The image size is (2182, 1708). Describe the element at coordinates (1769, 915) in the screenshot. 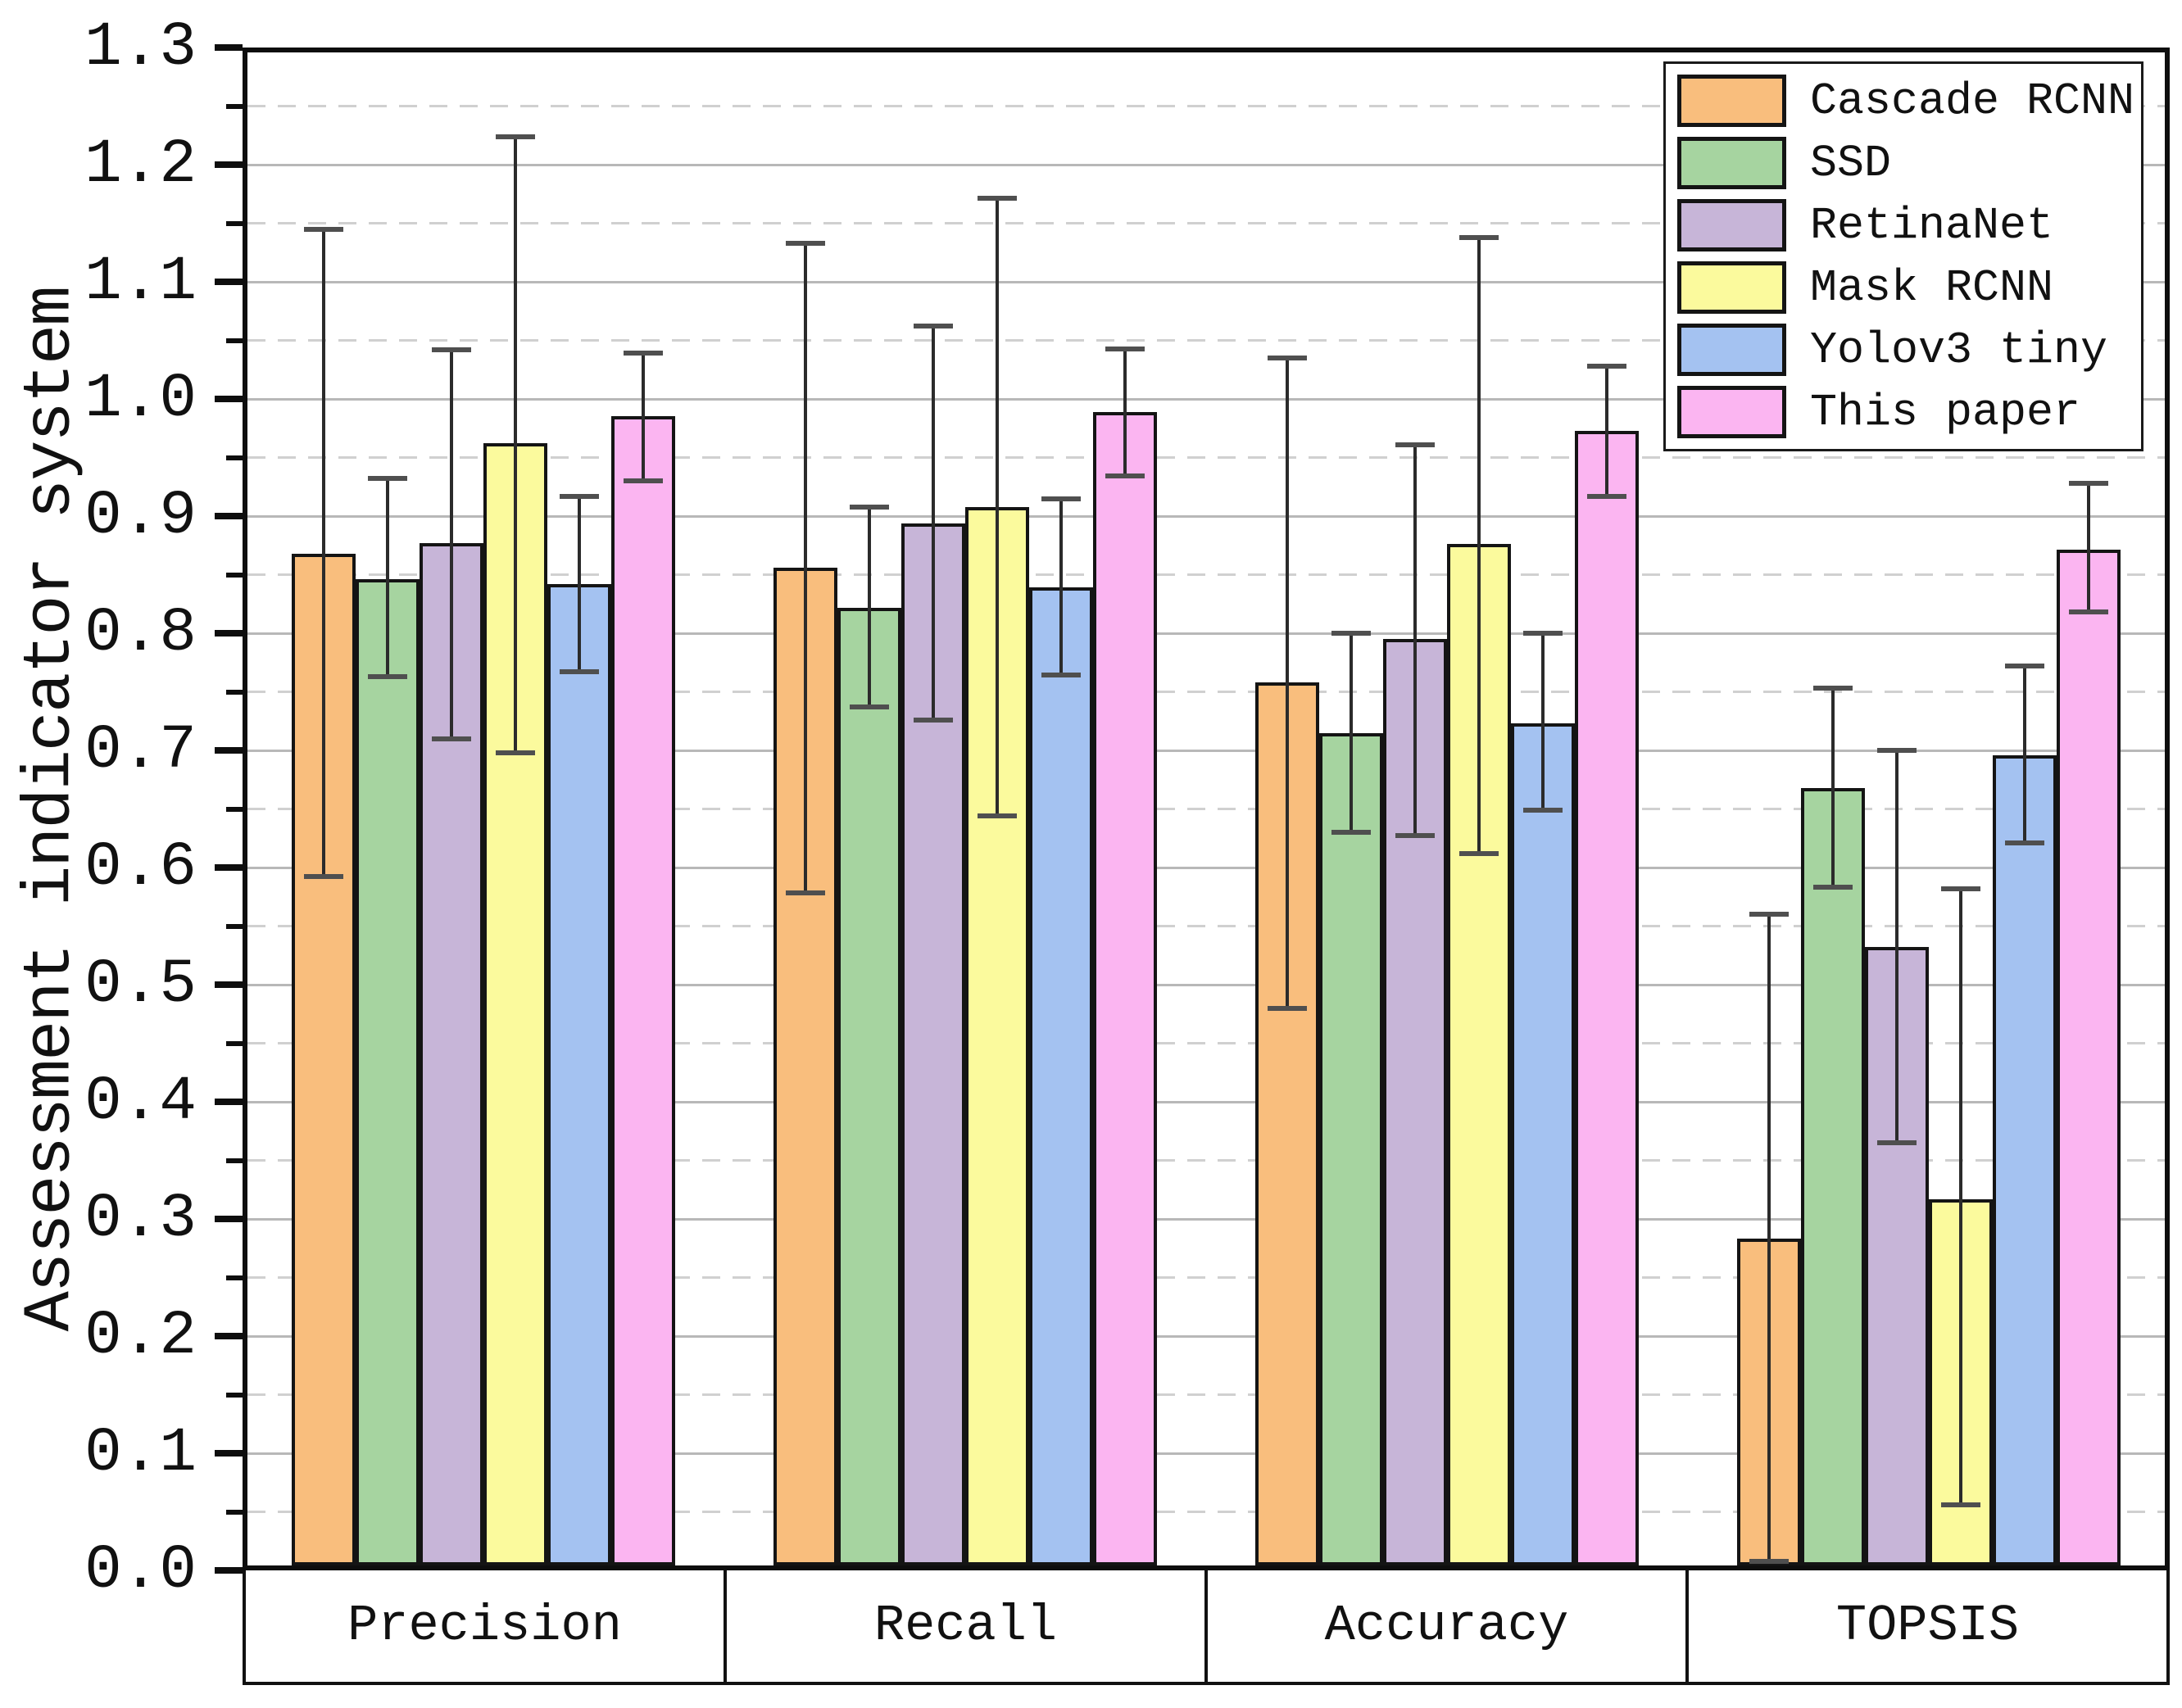

I see `error-cap-top-cascade-rcnn-topsis` at that location.